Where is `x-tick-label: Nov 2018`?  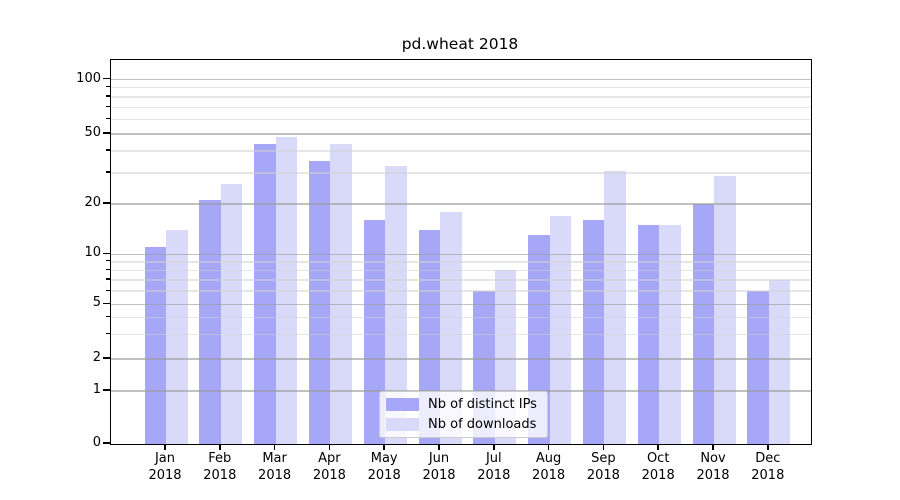 x-tick-label: Nov 2018 is located at coordinates (713, 467).